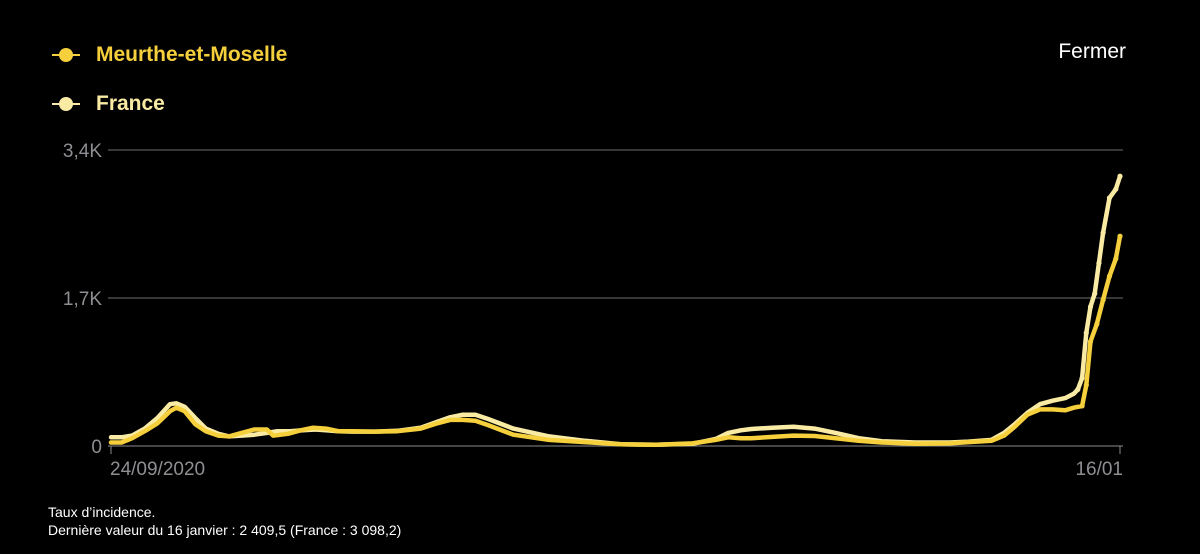  I want to click on y-tick-label: 1,7K, so click(82, 299).